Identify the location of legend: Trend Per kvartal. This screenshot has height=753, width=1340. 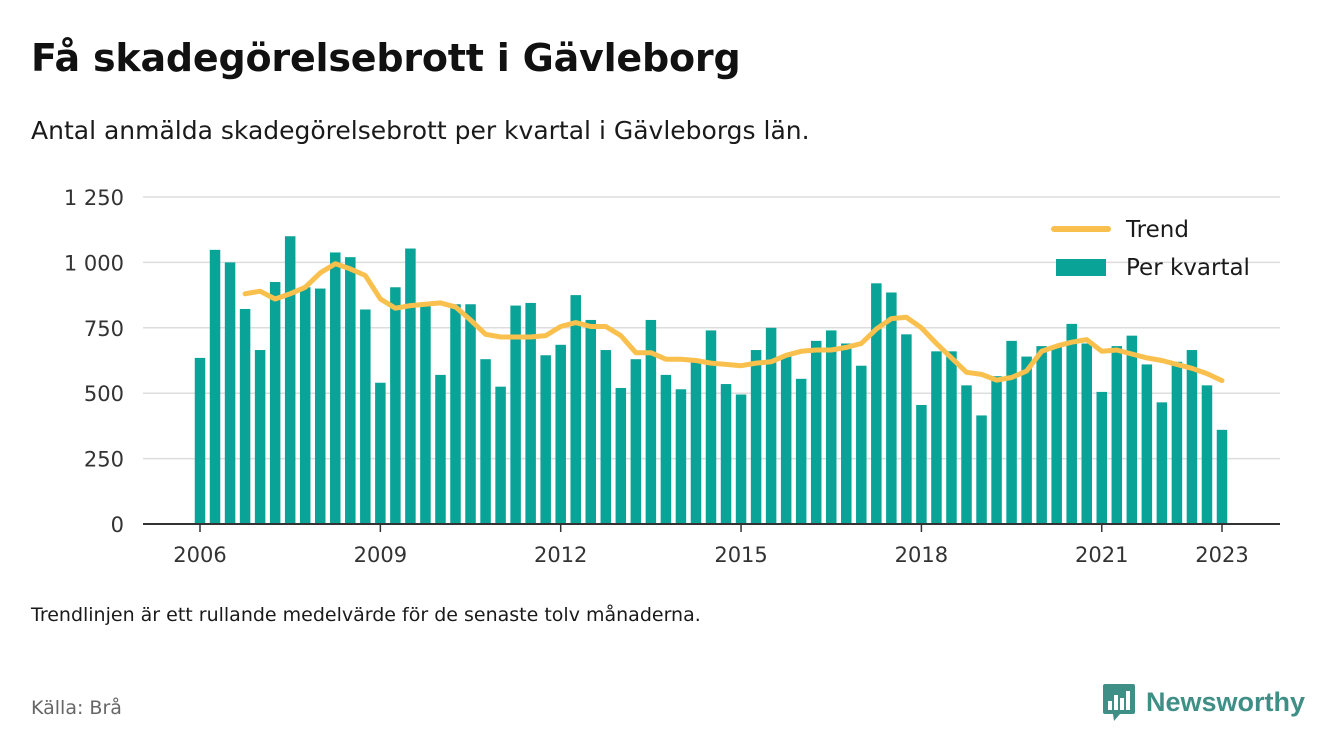
(1150, 249).